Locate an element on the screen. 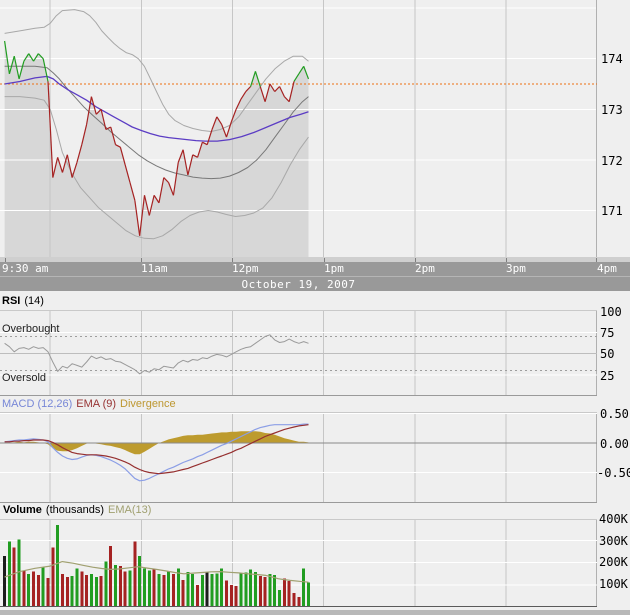 This screenshot has height=615, width=630. volume-title: Volume (thousands) EMA(13) is located at coordinates (77, 510).